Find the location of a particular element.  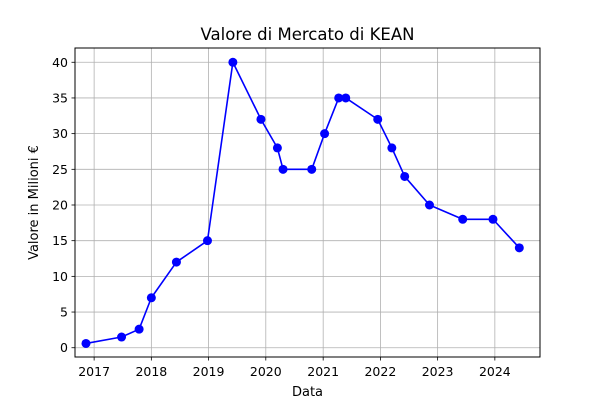

y-axis-ticks: 0 5 10 15 20 25 30 35 40 is located at coordinates (63, 205).